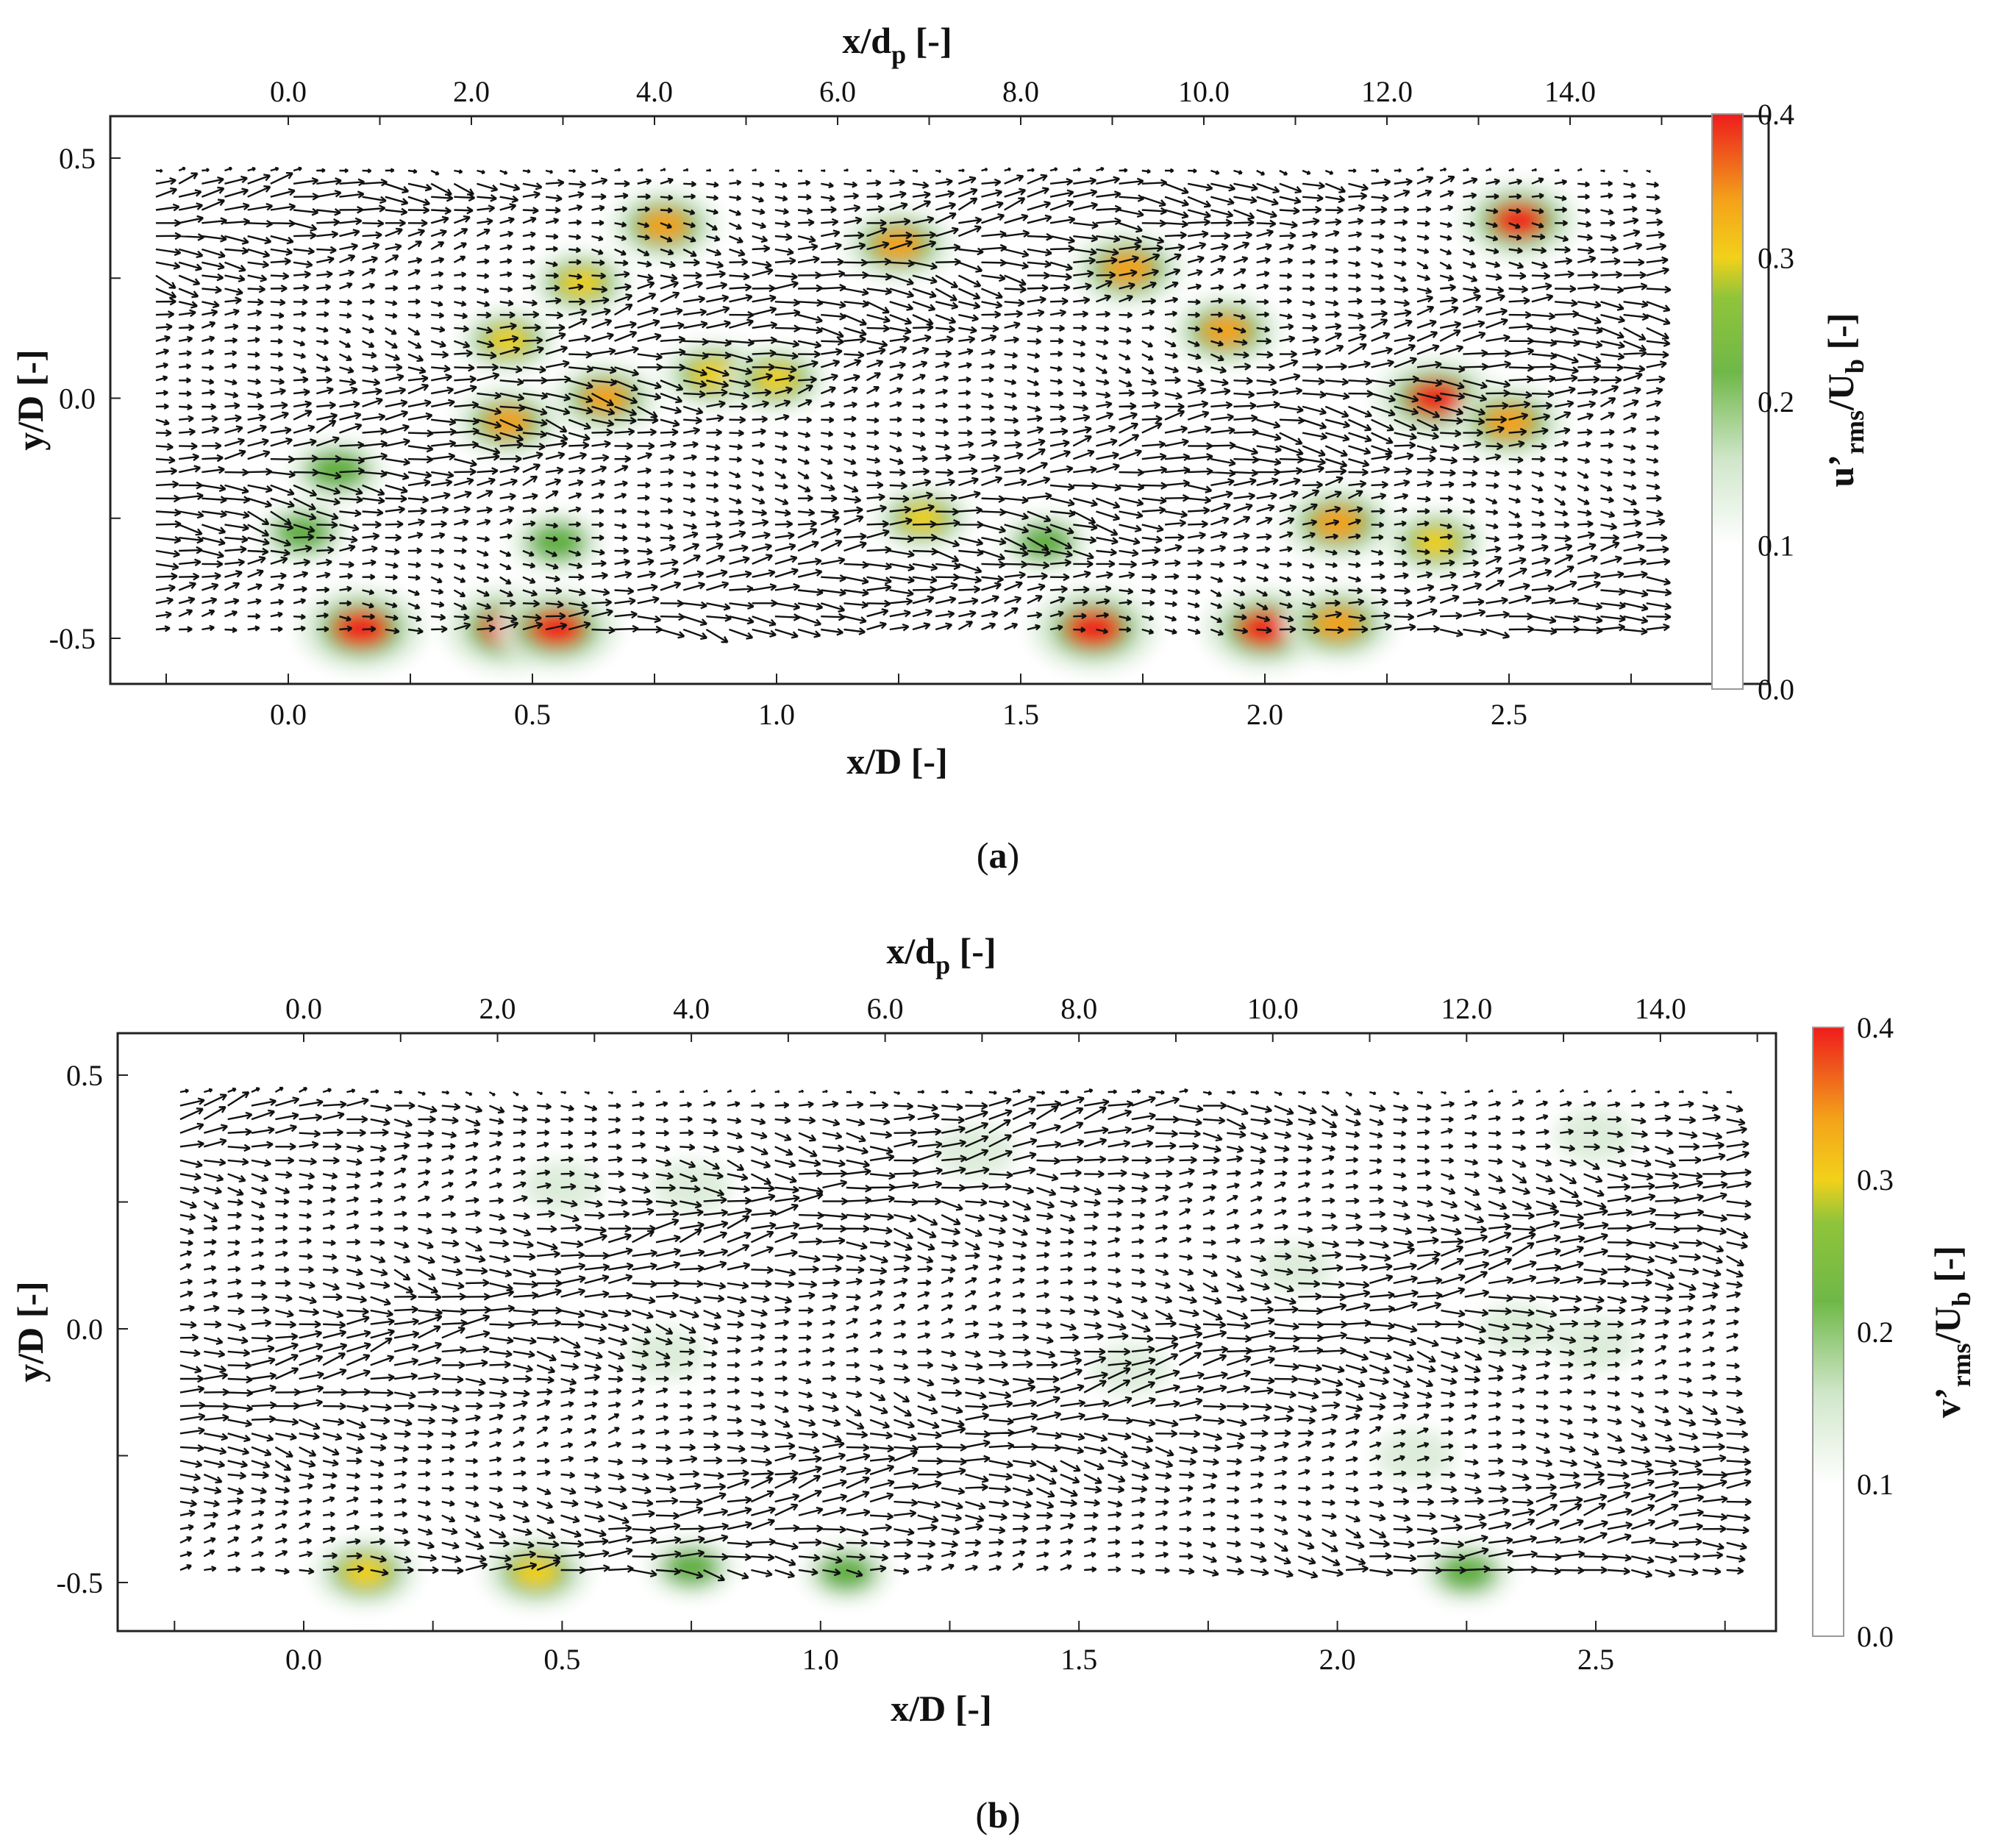 The height and width of the screenshot is (1848, 2001). Describe the element at coordinates (998, 1815) in the screenshot. I see `panel-label-b: (b)` at that location.